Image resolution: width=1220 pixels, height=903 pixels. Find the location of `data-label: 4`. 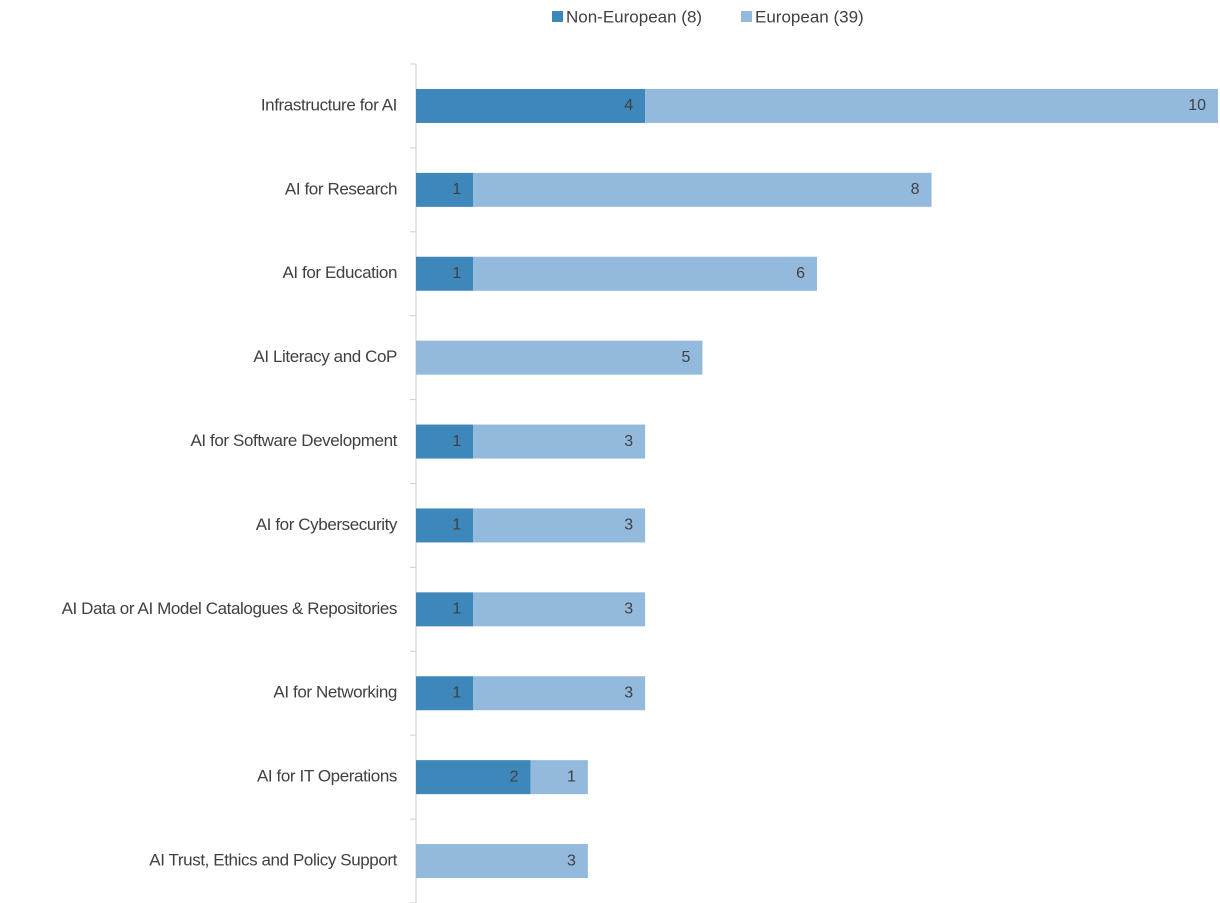

data-label: 4 is located at coordinates (628, 105).